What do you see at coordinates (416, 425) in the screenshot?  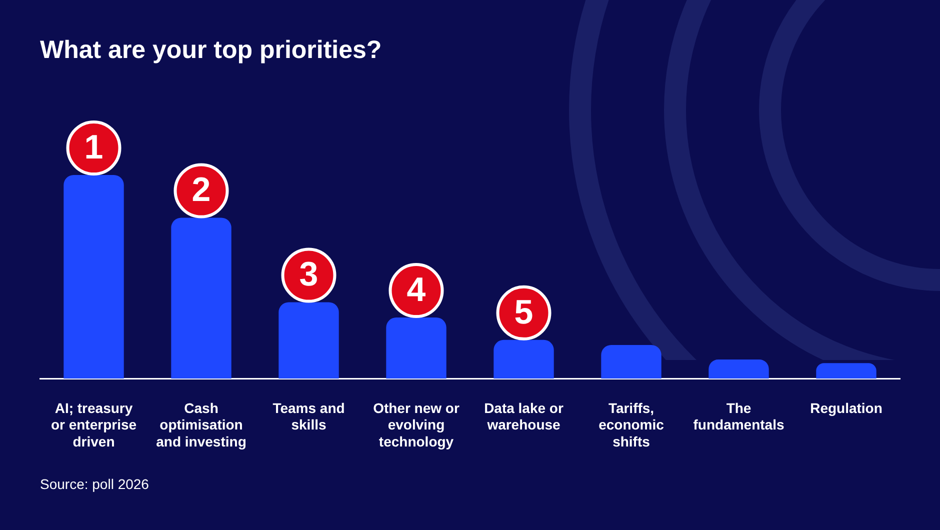 I see `x-tick-label: Other new or evolving technology` at bounding box center [416, 425].